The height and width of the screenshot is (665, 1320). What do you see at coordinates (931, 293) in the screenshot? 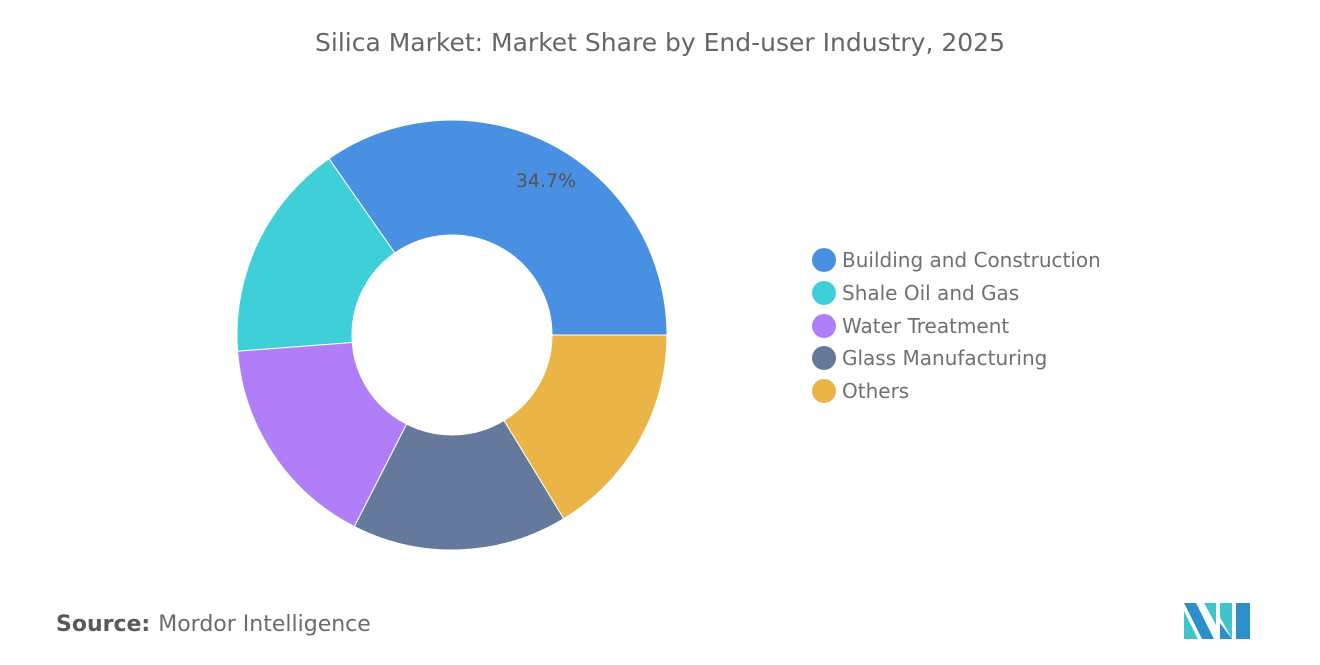
I see `legend-label: Shale Oil and Gas` at bounding box center [931, 293].